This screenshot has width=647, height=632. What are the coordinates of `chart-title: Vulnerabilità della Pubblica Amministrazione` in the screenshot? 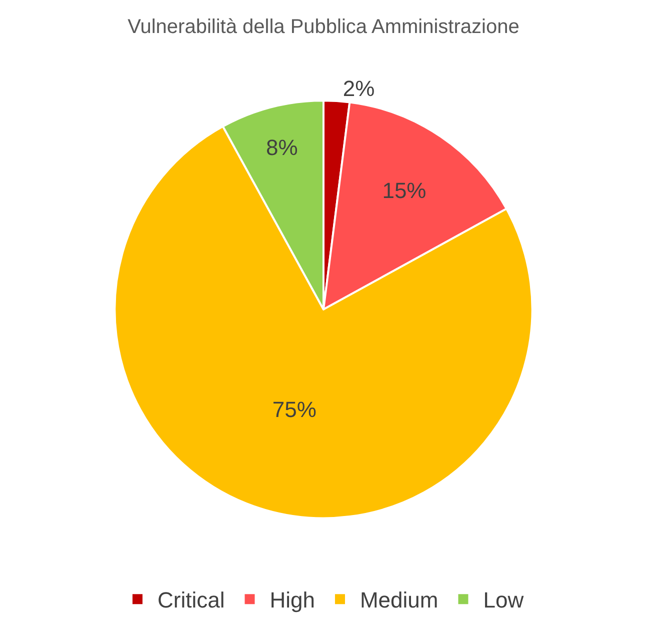 It's located at (324, 27).